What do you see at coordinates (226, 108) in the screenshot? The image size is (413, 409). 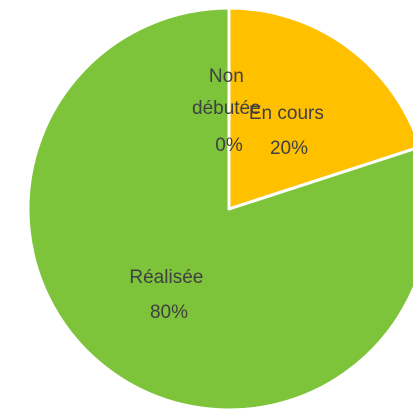 I see `slice-label-non-debutee-line2: débutée` at bounding box center [226, 108].